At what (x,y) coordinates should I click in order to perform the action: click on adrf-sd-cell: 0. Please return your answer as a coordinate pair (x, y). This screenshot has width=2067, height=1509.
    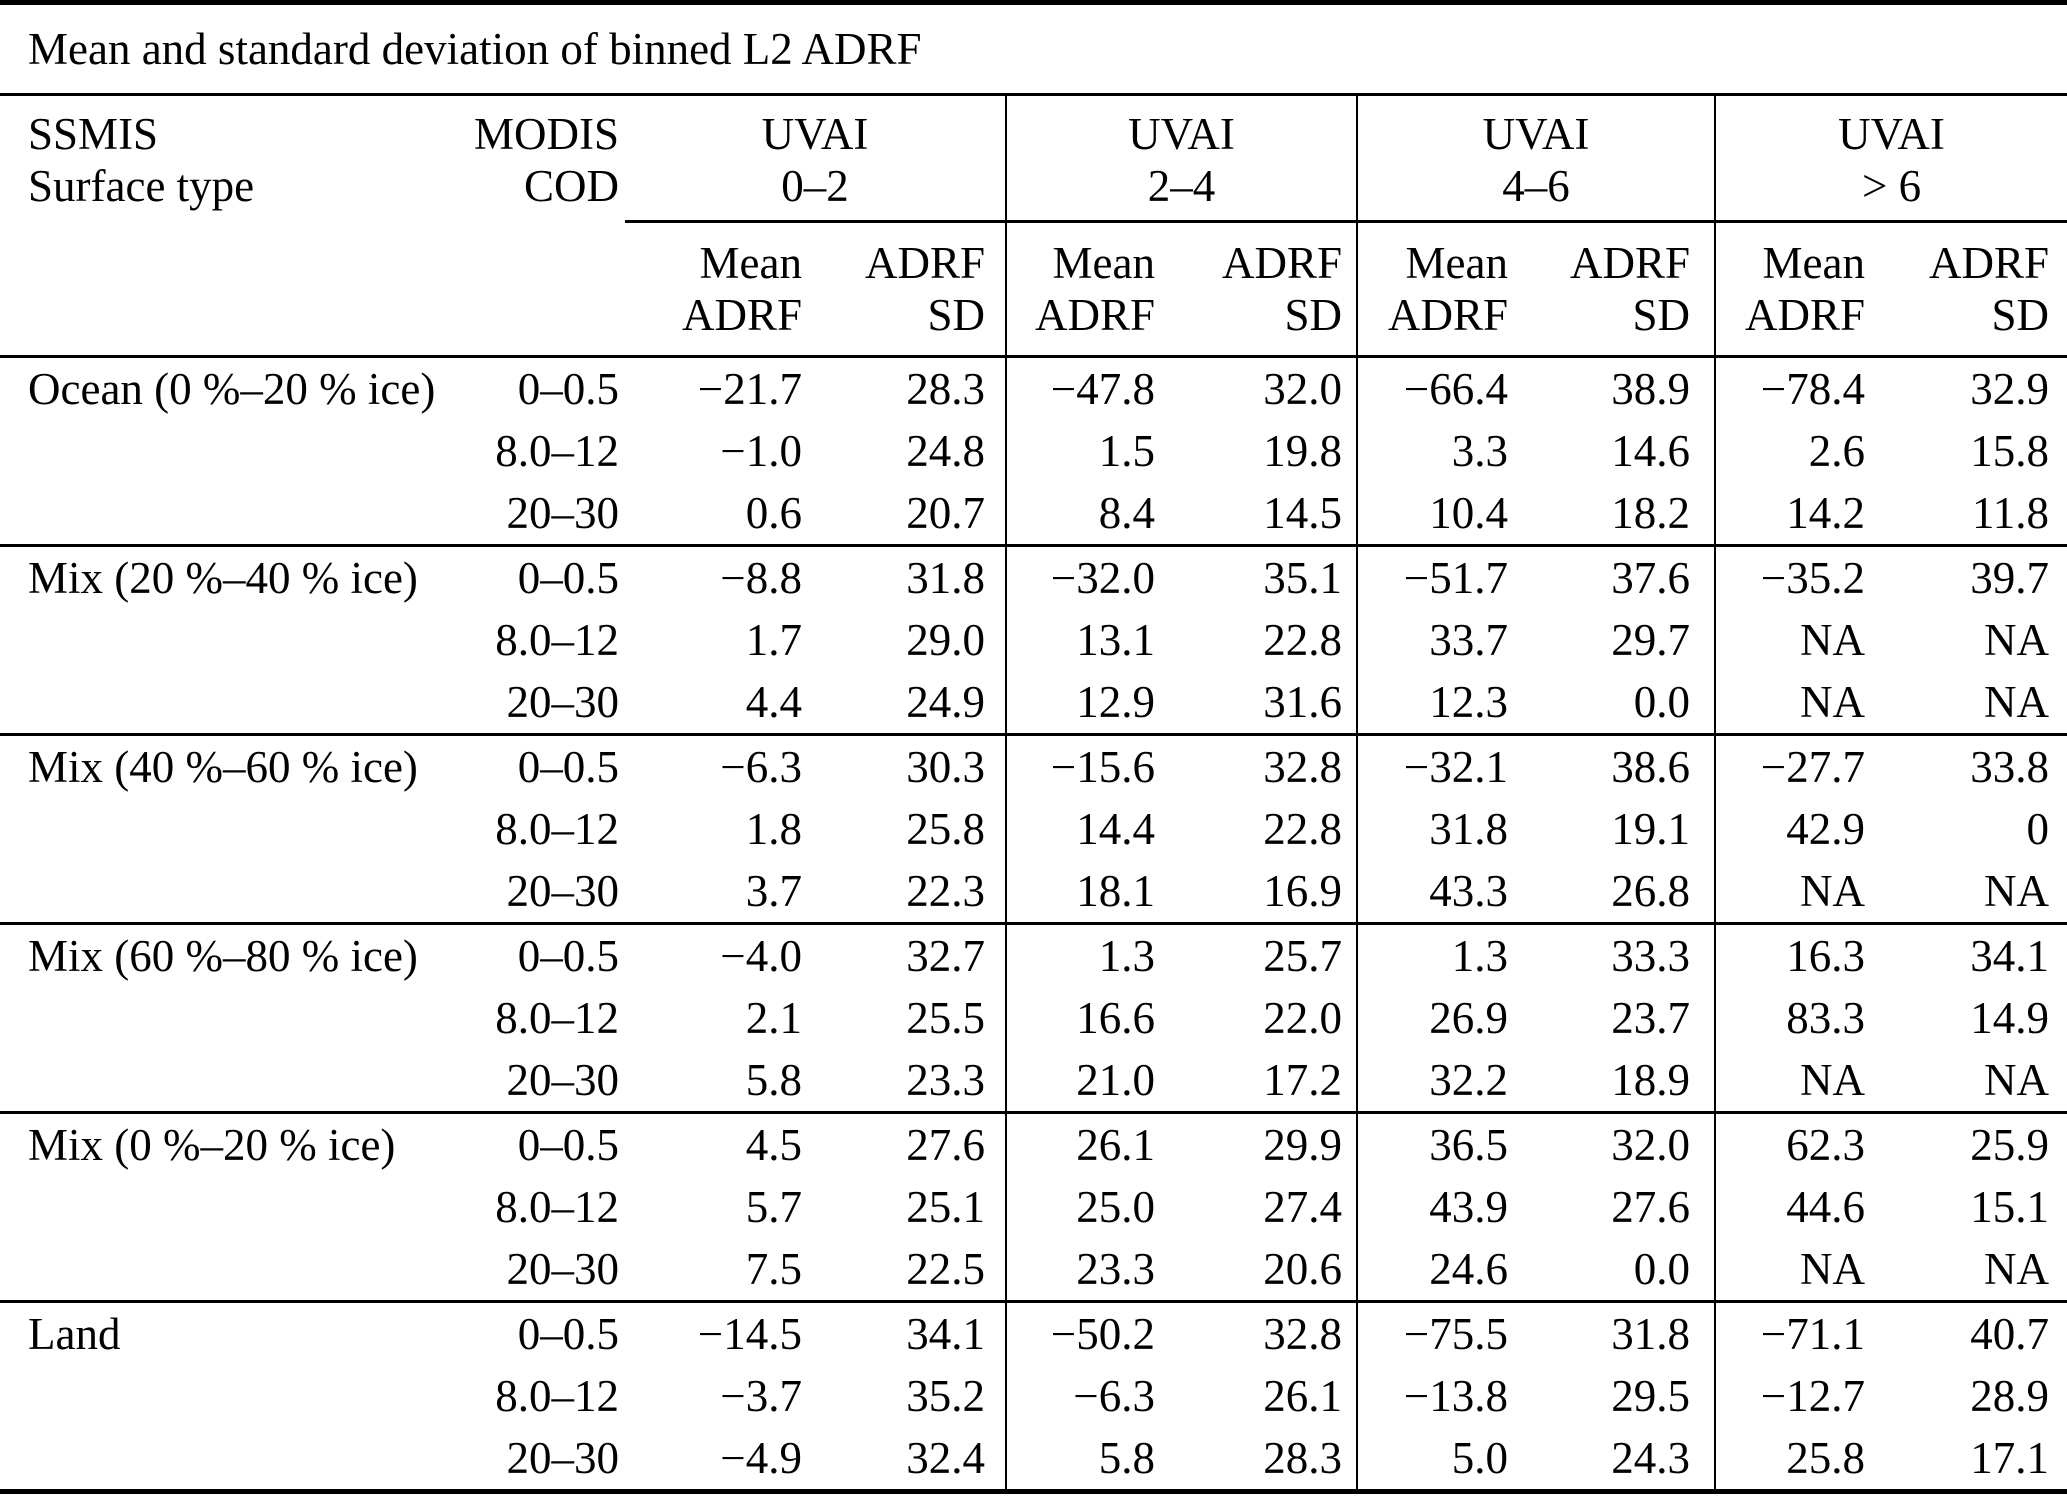
    Looking at the image, I should click on (2038, 829).